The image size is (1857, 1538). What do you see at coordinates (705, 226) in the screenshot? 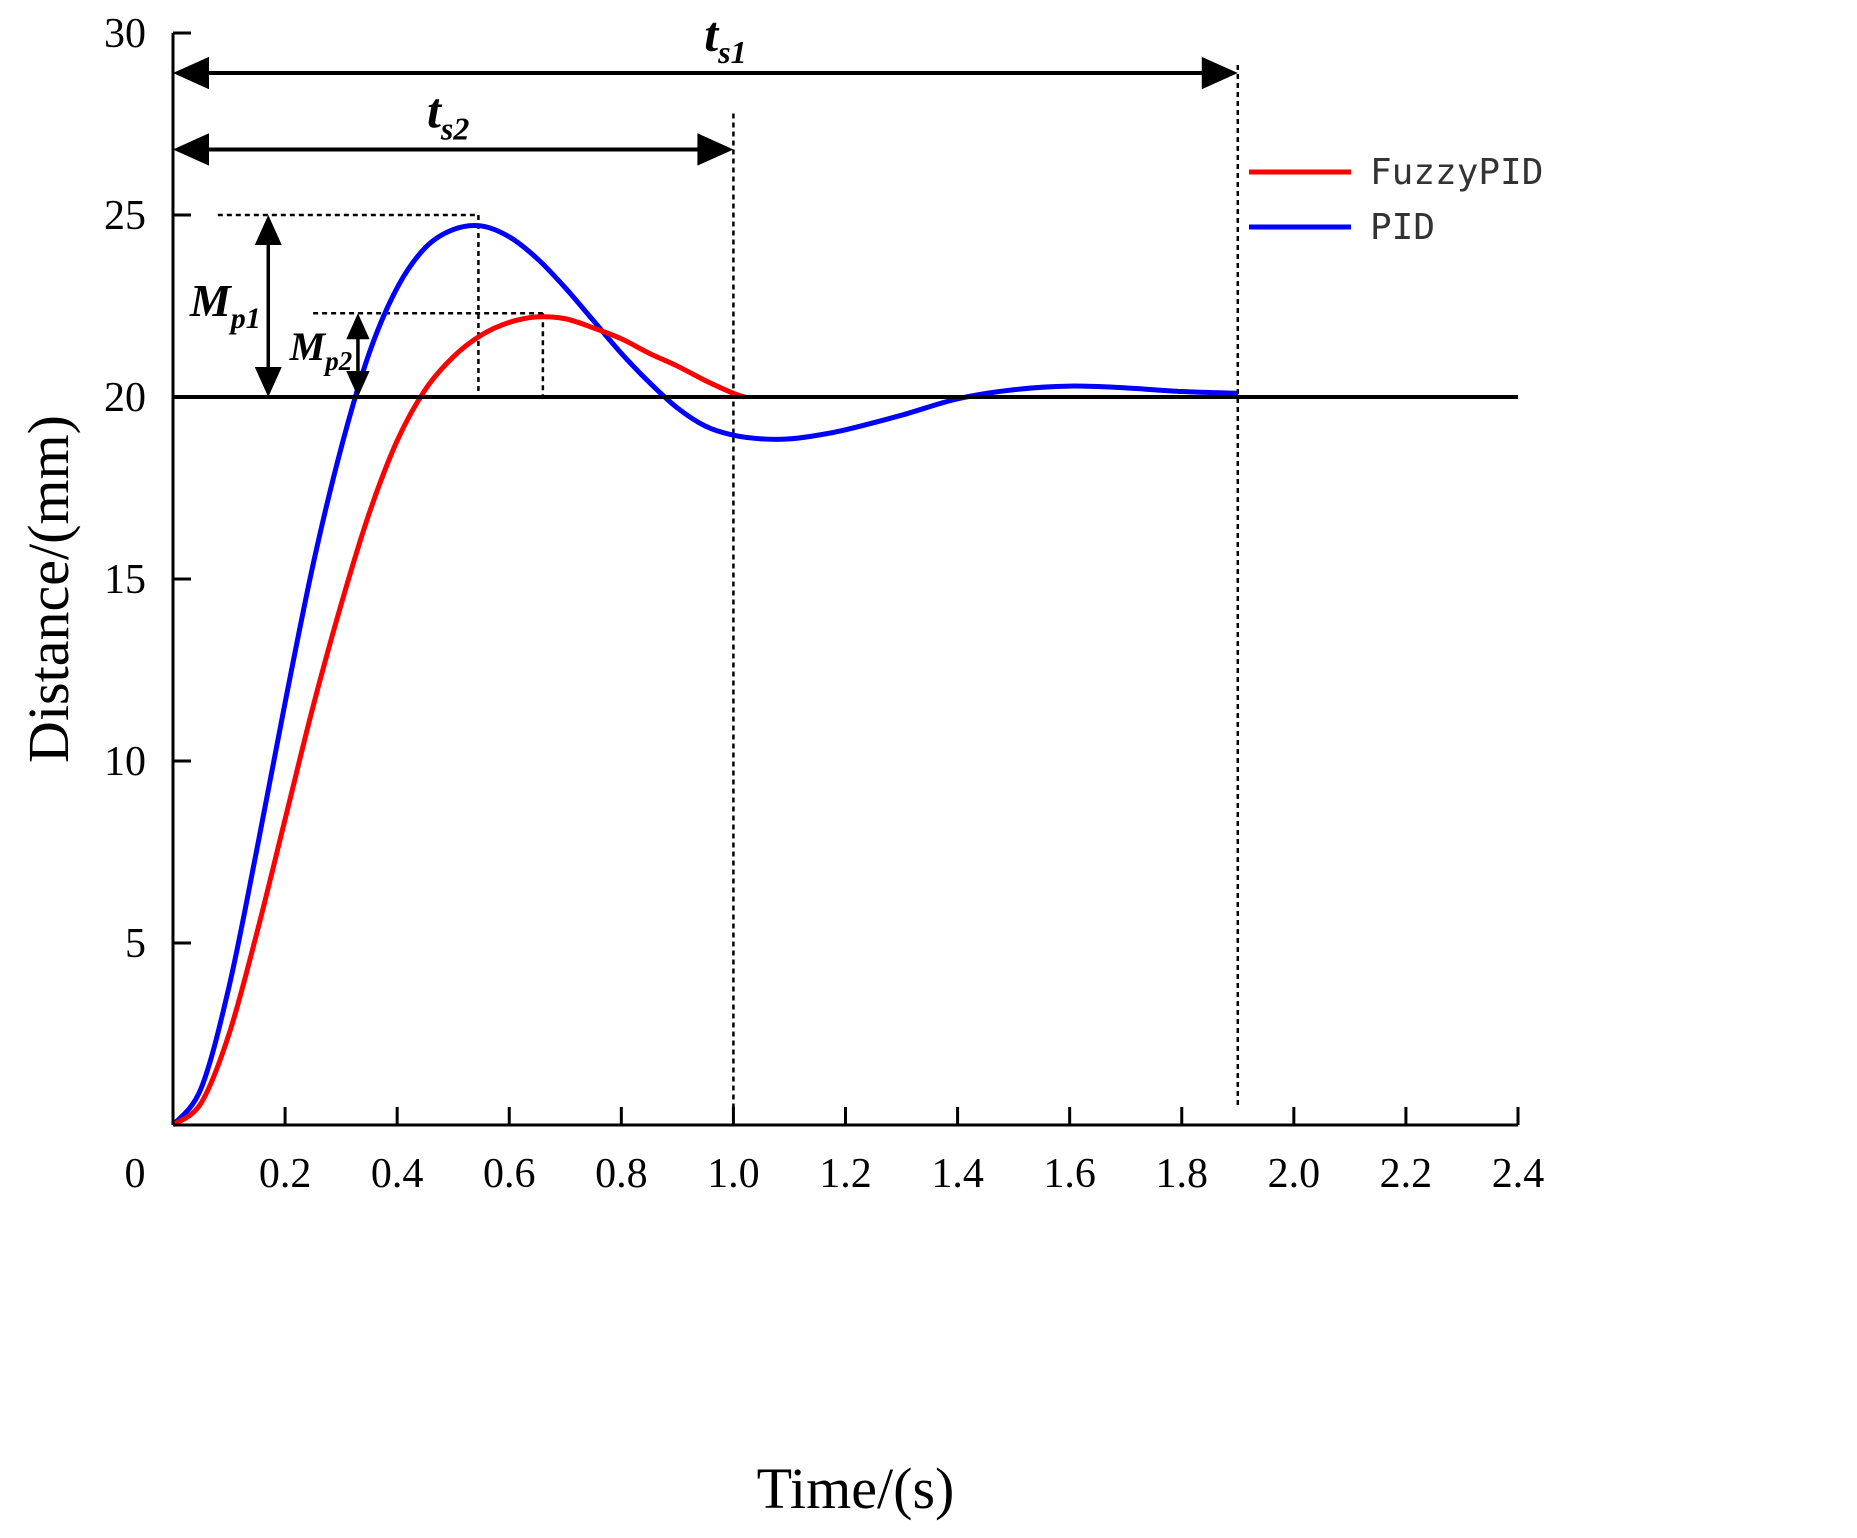
I see `annotation-arrows` at bounding box center [705, 226].